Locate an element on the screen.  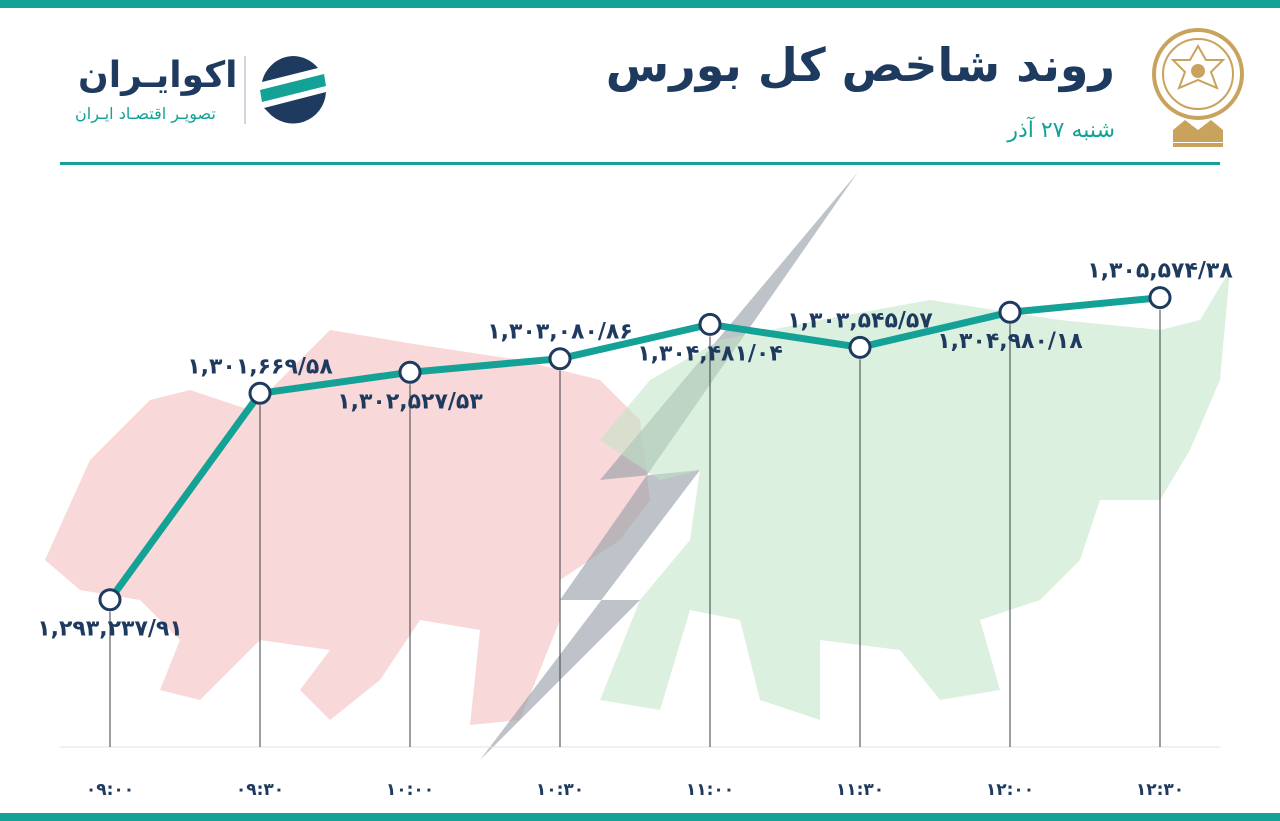
value-label: ۱,۲۹۳,۲۳۷/۹۱ is located at coordinates (110, 629).